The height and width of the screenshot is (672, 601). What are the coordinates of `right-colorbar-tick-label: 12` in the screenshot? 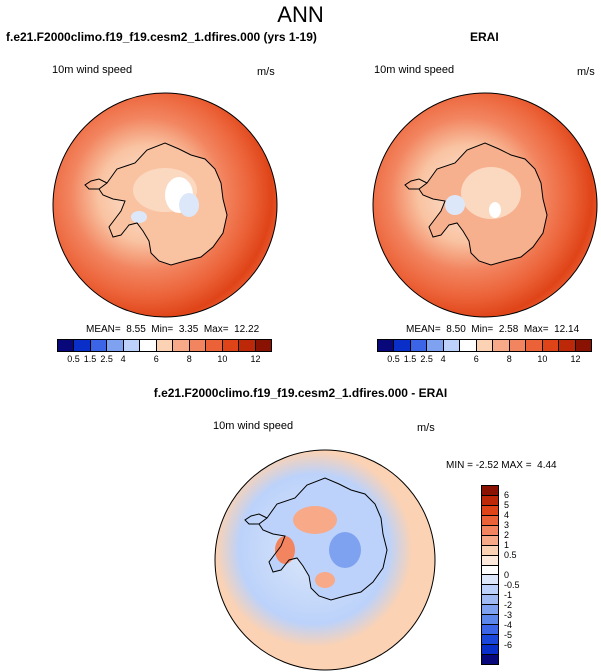 It's located at (575, 359).